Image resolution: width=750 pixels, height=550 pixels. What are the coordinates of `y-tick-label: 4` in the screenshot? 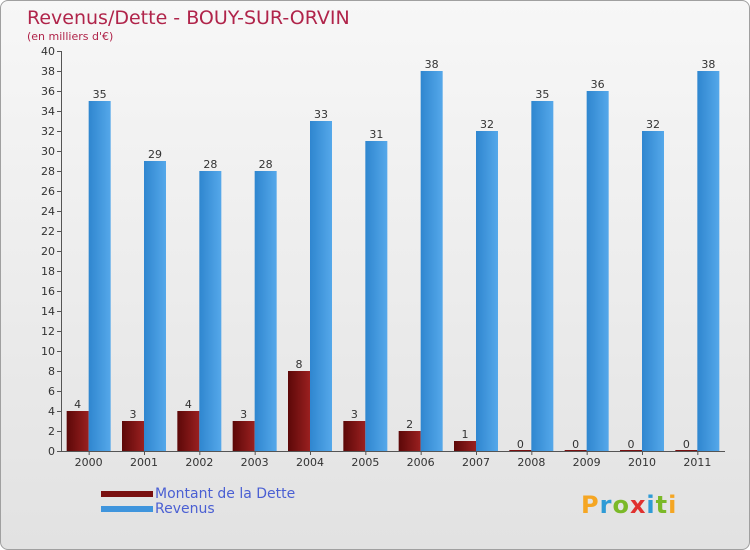 It's located at (51, 411).